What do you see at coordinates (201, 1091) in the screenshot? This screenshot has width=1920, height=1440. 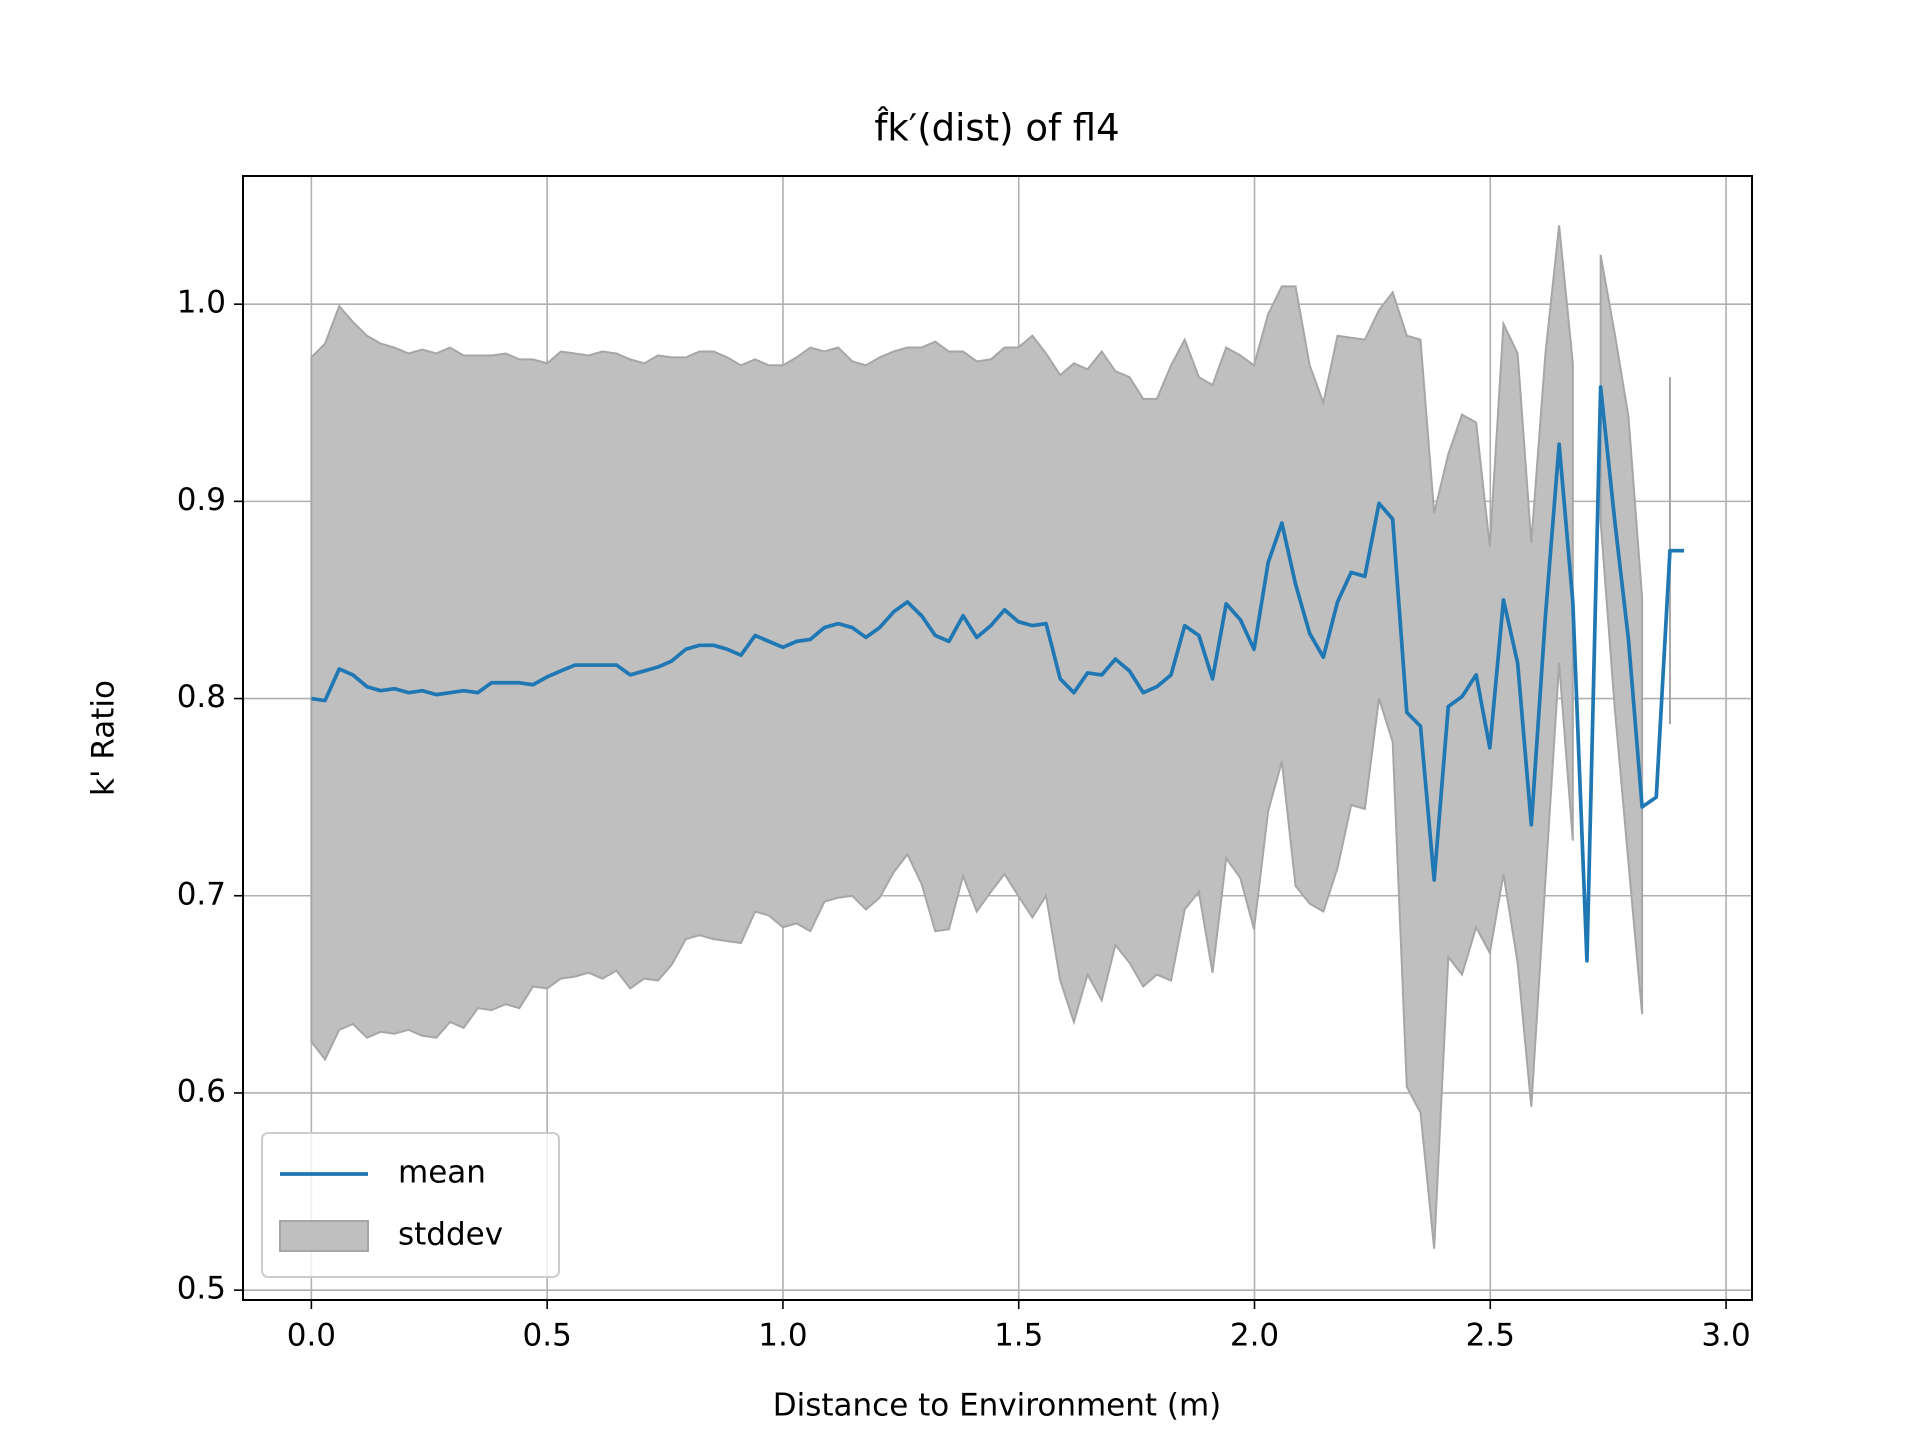 I see `y-tick-label: 0.6` at bounding box center [201, 1091].